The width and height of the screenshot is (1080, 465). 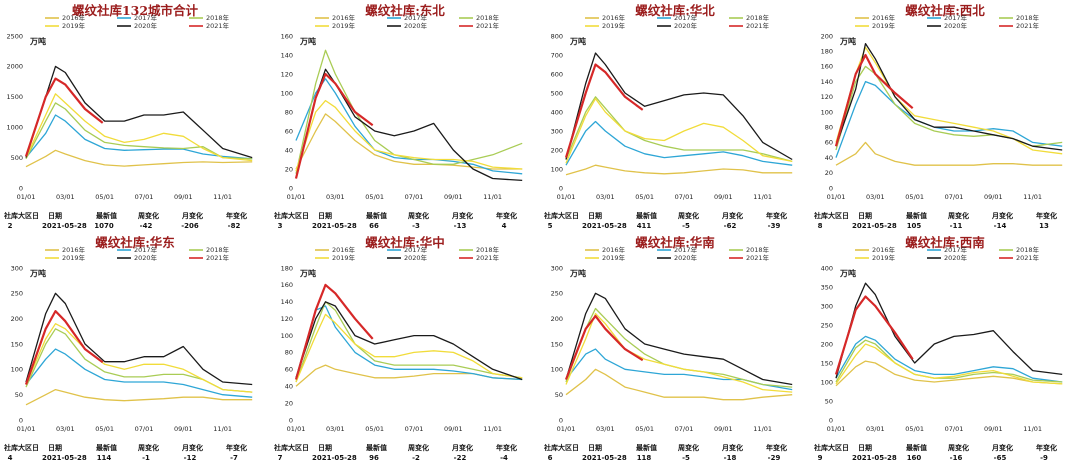 What do you see at coordinates (289, 169) in the screenshot?
I see `y-tick-label: 20` at bounding box center [289, 169].